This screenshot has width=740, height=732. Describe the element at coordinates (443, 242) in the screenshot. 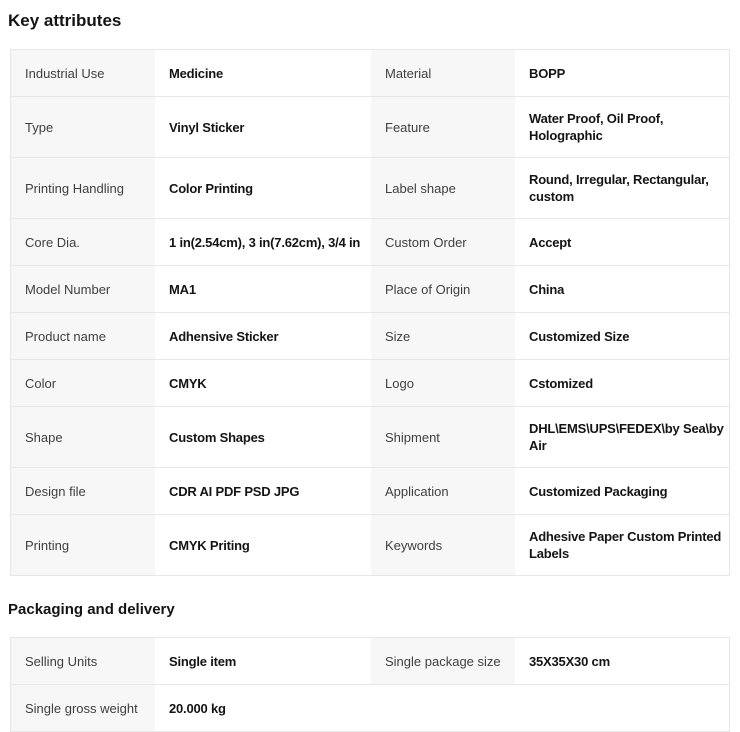

I see `attribute-label: Custom Order` at that location.